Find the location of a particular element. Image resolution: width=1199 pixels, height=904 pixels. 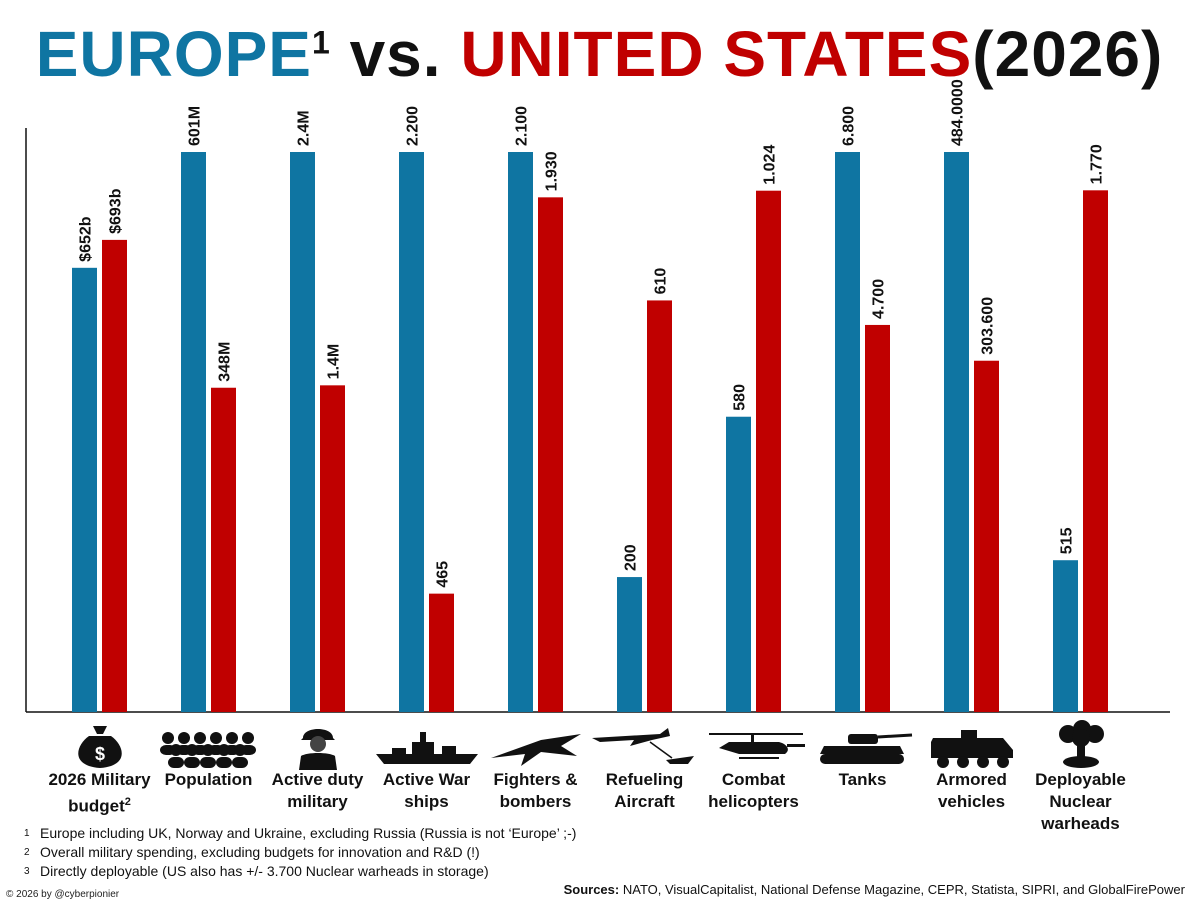

category-label-text: Deployable Nuclear warheads is located at coordinates (1080, 801).